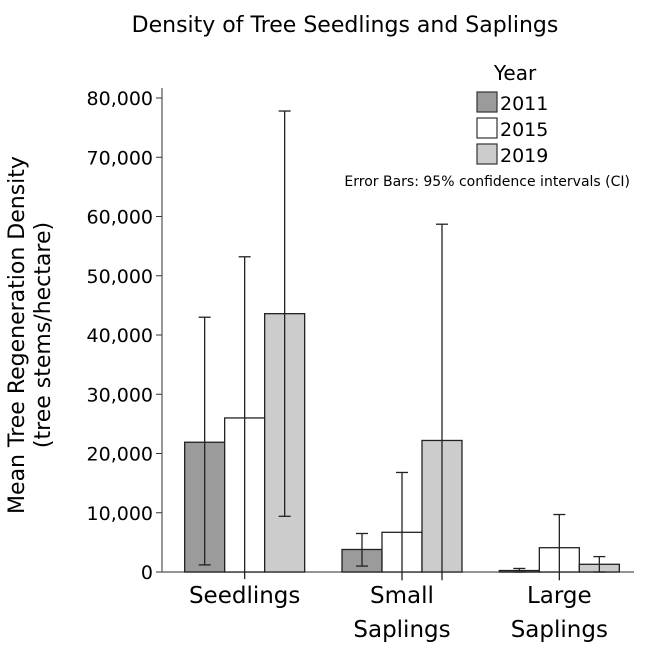 This screenshot has height=663, width=650. What do you see at coordinates (515, 73) in the screenshot?
I see `legend-title: Year` at bounding box center [515, 73].